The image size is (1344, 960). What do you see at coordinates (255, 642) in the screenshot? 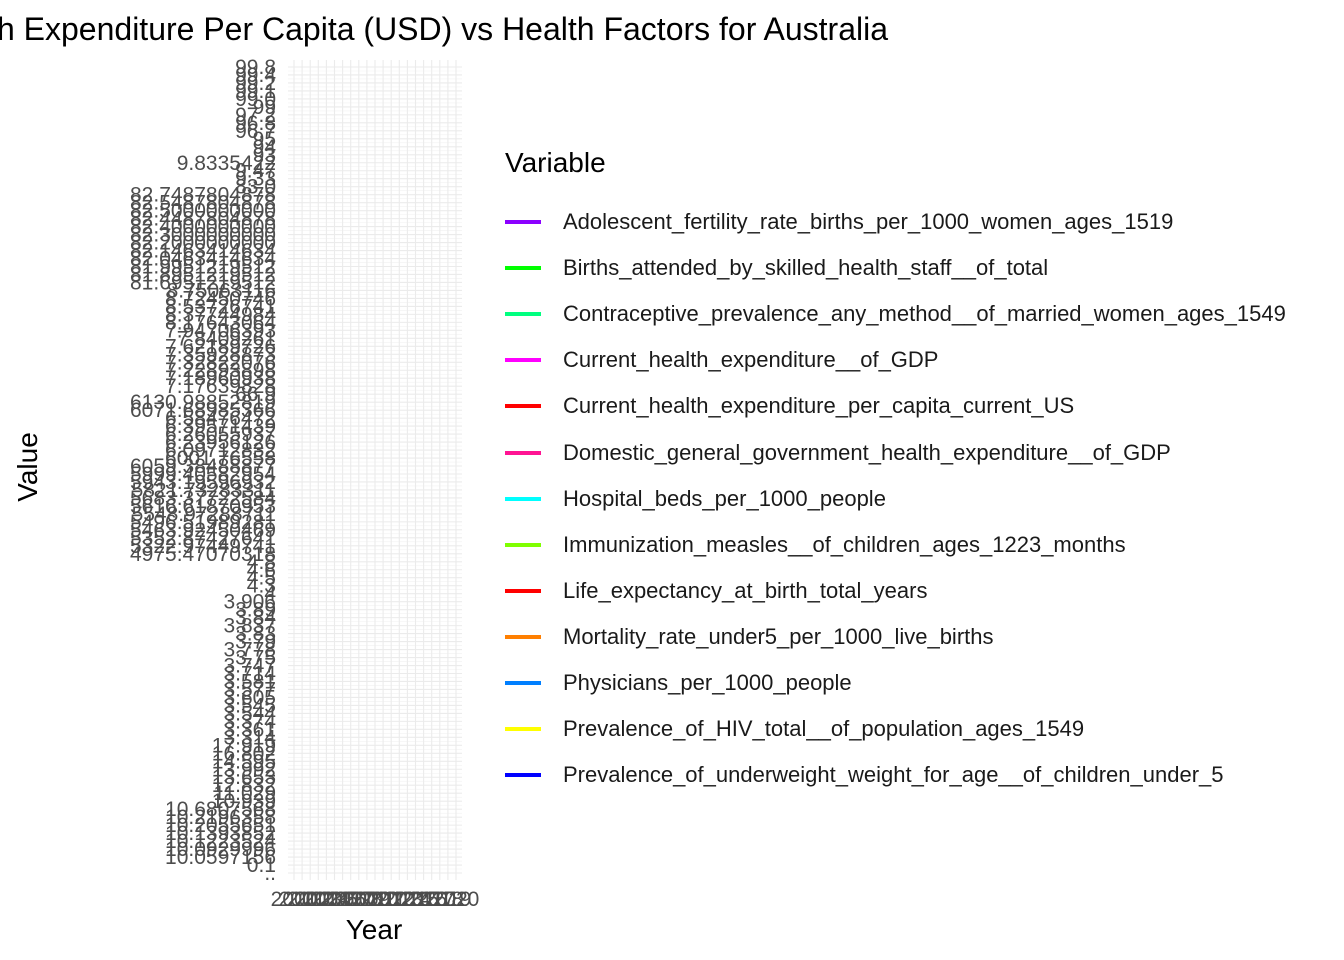
I see `y-tick-label: 3.79` at bounding box center [255, 642].